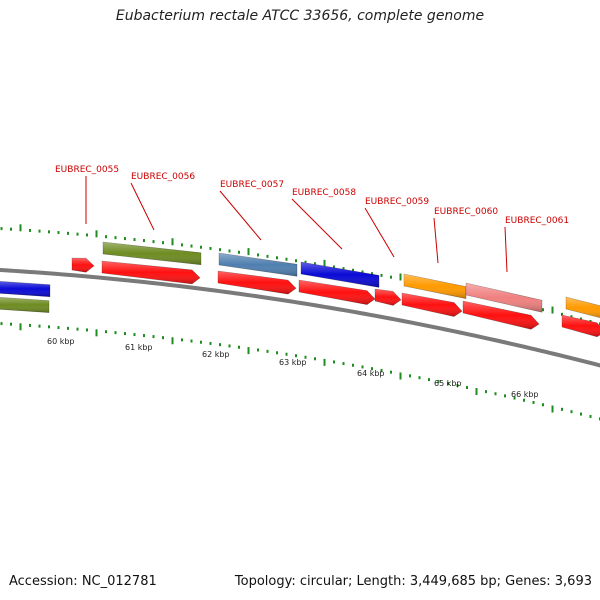 The image size is (600, 600). What do you see at coordinates (83, 581) in the screenshot?
I see `accession-text: Accession: NC_012781` at bounding box center [83, 581].